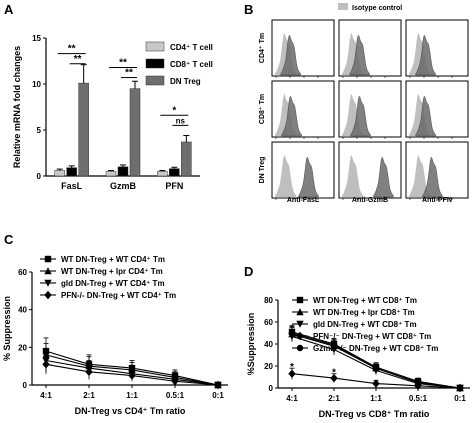  Describe the element at coordinates (162, 174) in the screenshot. I see `bar-pfn-cd4-t-cell` at that location.